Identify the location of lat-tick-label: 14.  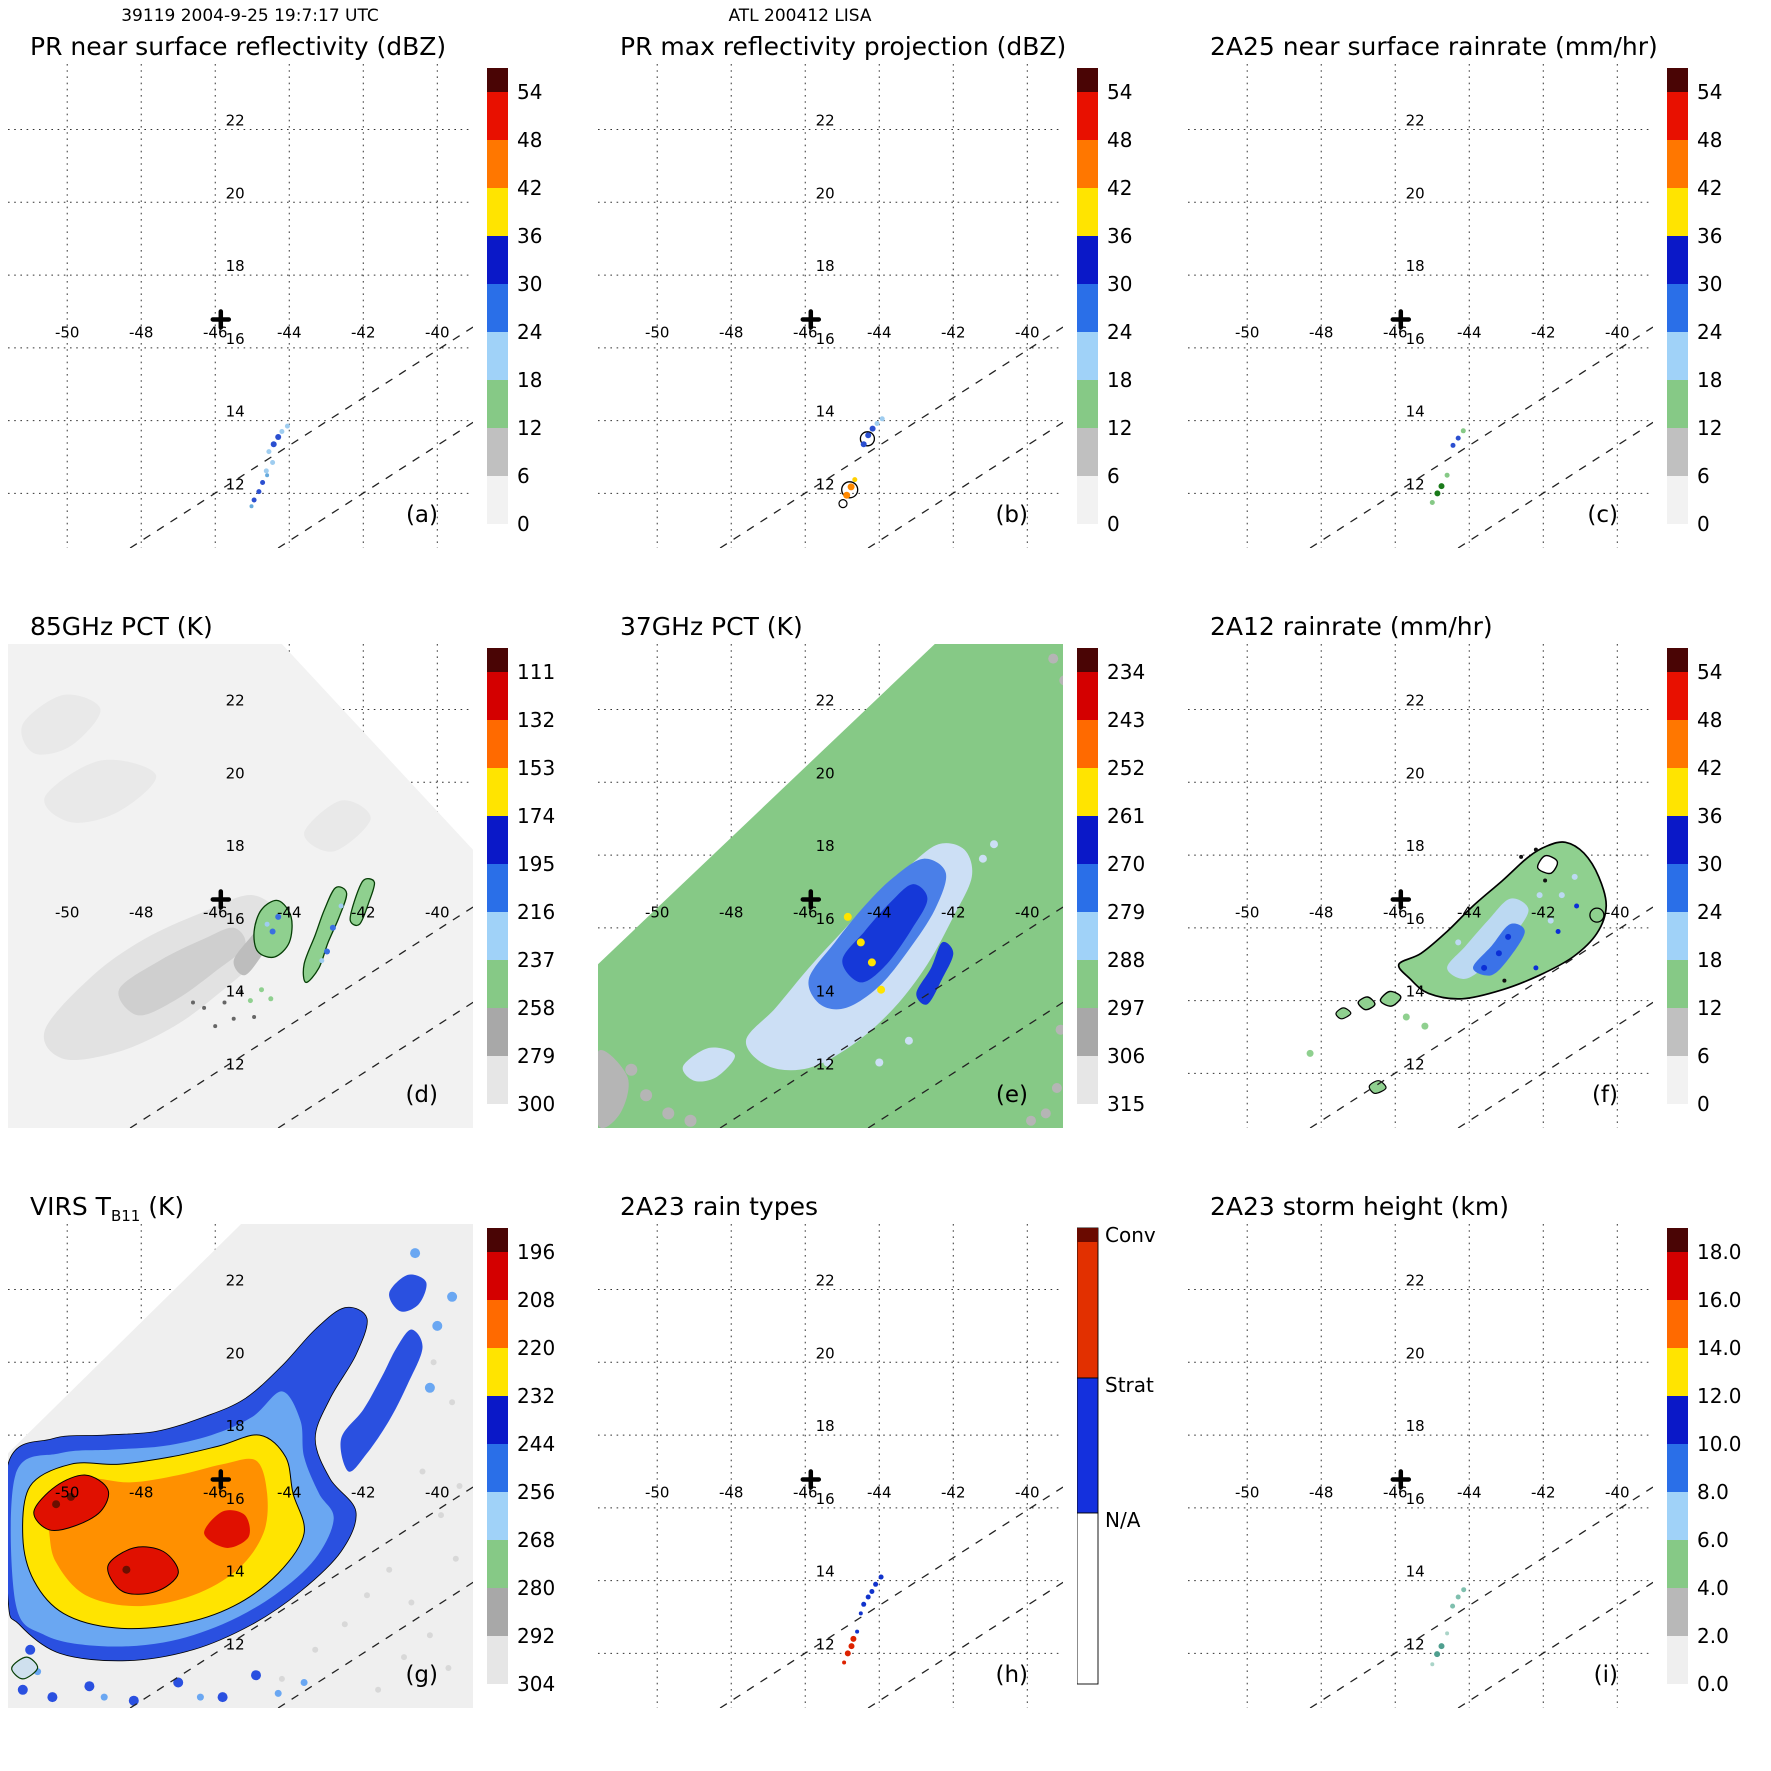
(825, 412).